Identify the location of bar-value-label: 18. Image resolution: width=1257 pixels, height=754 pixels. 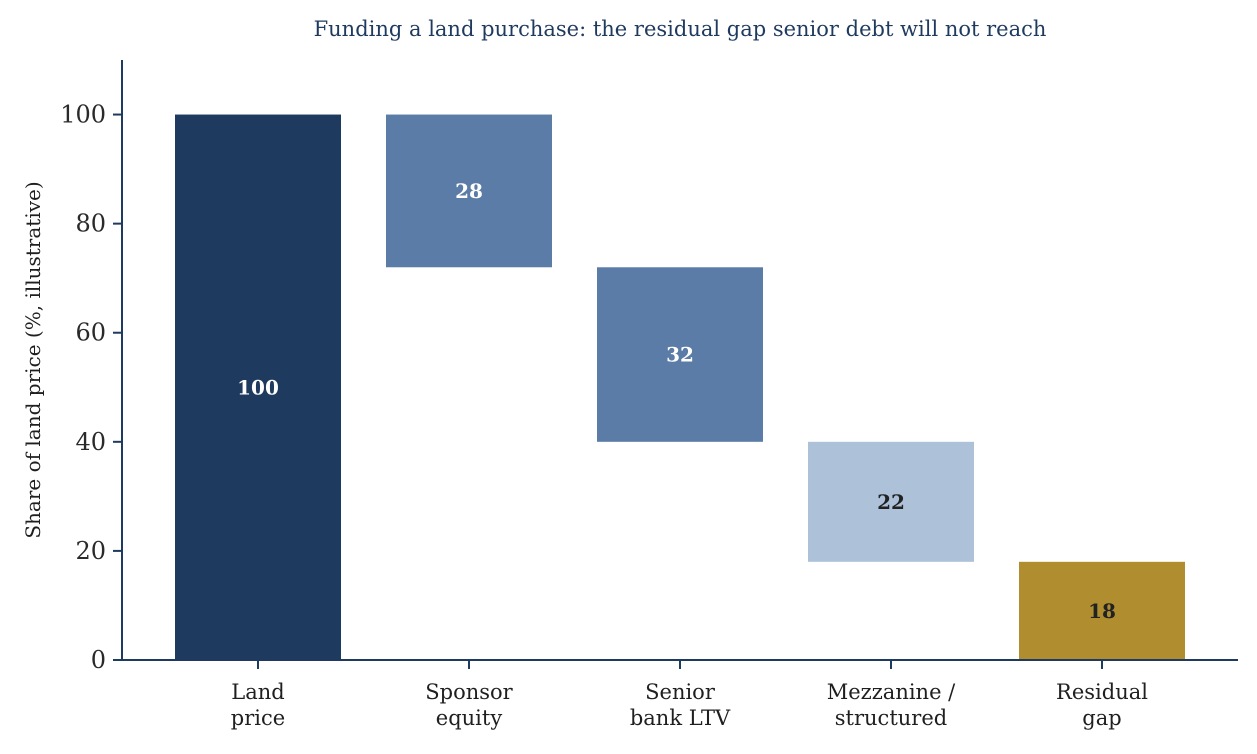
(1102, 611).